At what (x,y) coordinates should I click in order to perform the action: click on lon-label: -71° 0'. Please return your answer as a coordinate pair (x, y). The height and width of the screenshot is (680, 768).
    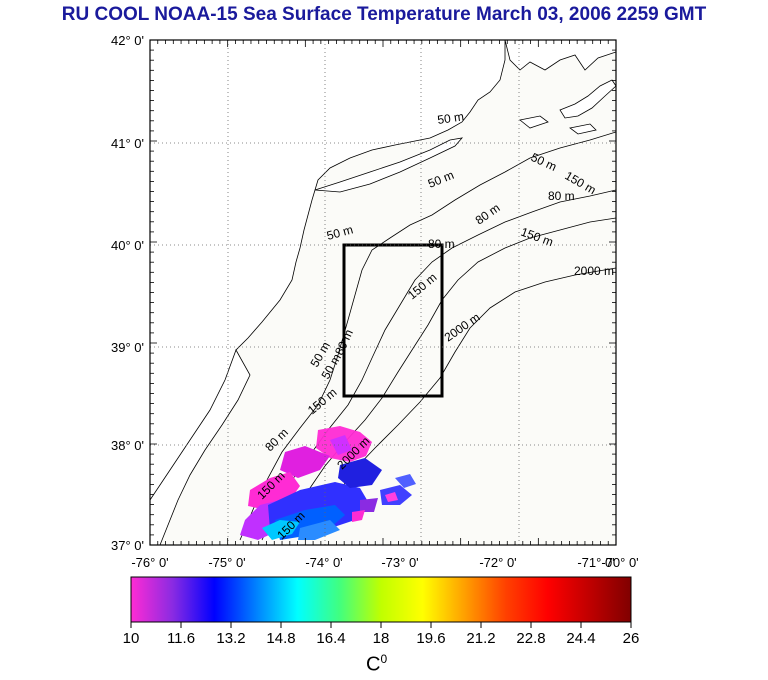
    Looking at the image, I should click on (595, 562).